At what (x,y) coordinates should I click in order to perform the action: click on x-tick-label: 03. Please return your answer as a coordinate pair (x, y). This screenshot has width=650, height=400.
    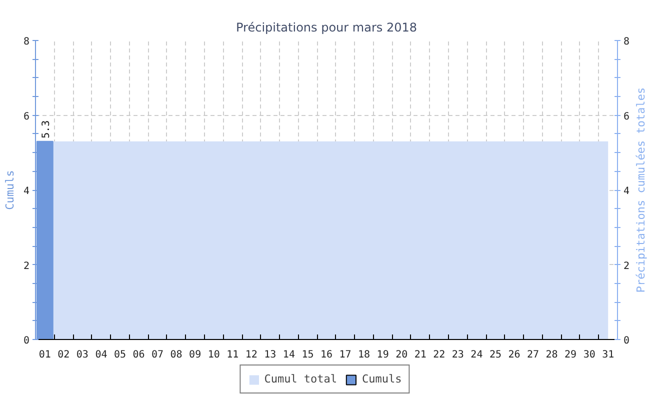
    Looking at the image, I should click on (82, 355).